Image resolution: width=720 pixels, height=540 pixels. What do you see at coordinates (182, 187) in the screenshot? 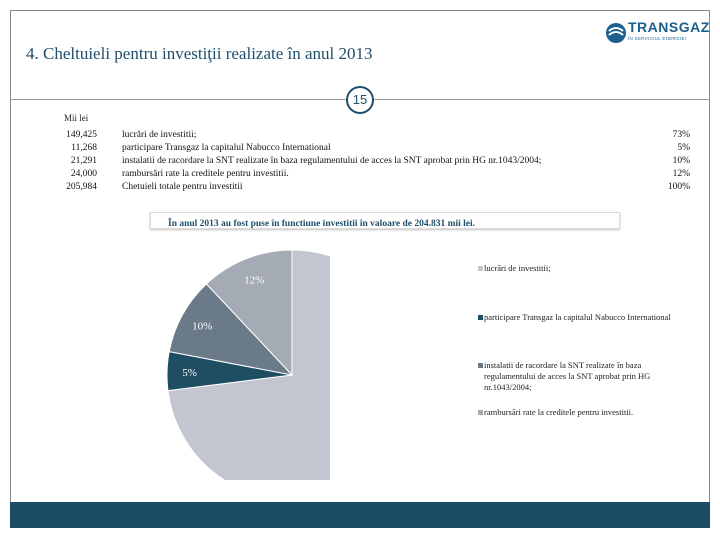
I see `table-cell-label: Chetuieli totale pentru investitii` at bounding box center [182, 187].